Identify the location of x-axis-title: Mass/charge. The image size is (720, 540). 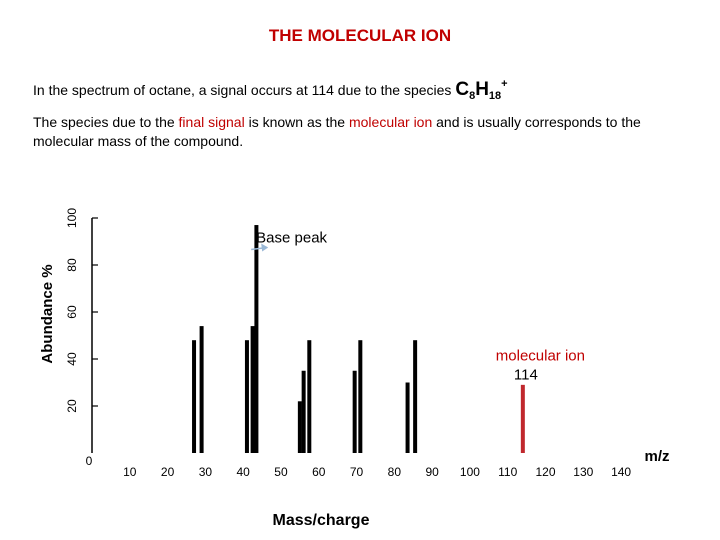
(321, 520).